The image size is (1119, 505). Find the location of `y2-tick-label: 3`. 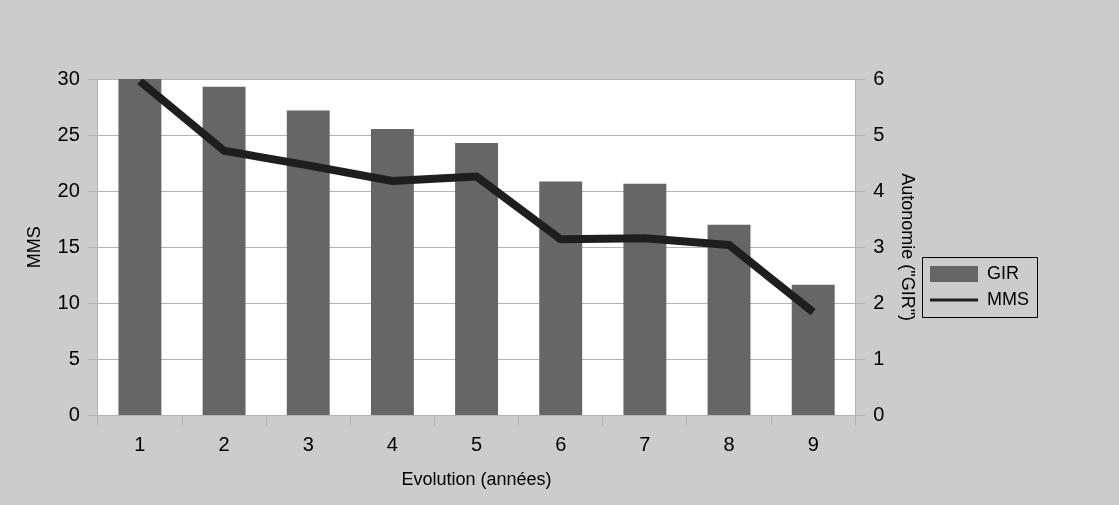

y2-tick-label: 3 is located at coordinates (879, 245).